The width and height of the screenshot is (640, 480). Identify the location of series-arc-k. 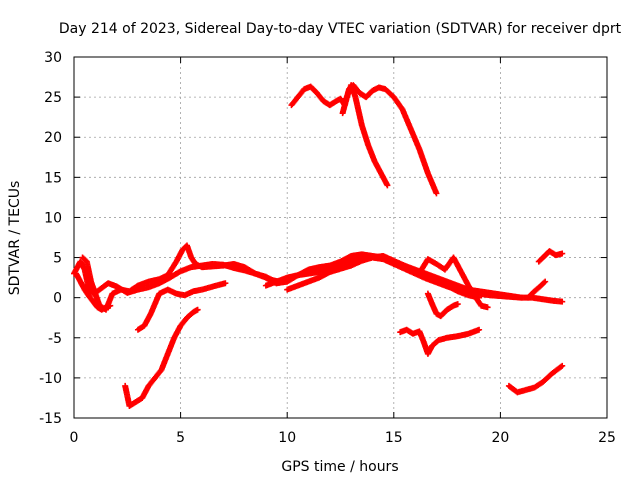
(365, 135).